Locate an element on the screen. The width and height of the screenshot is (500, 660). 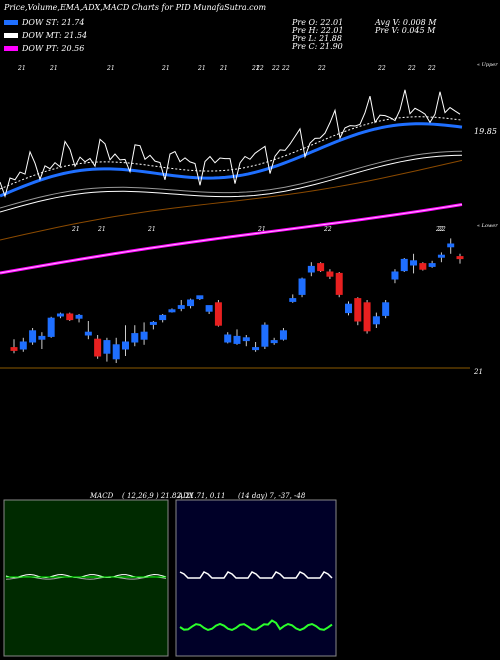
adx-di-line is located at coordinates (256, 625).